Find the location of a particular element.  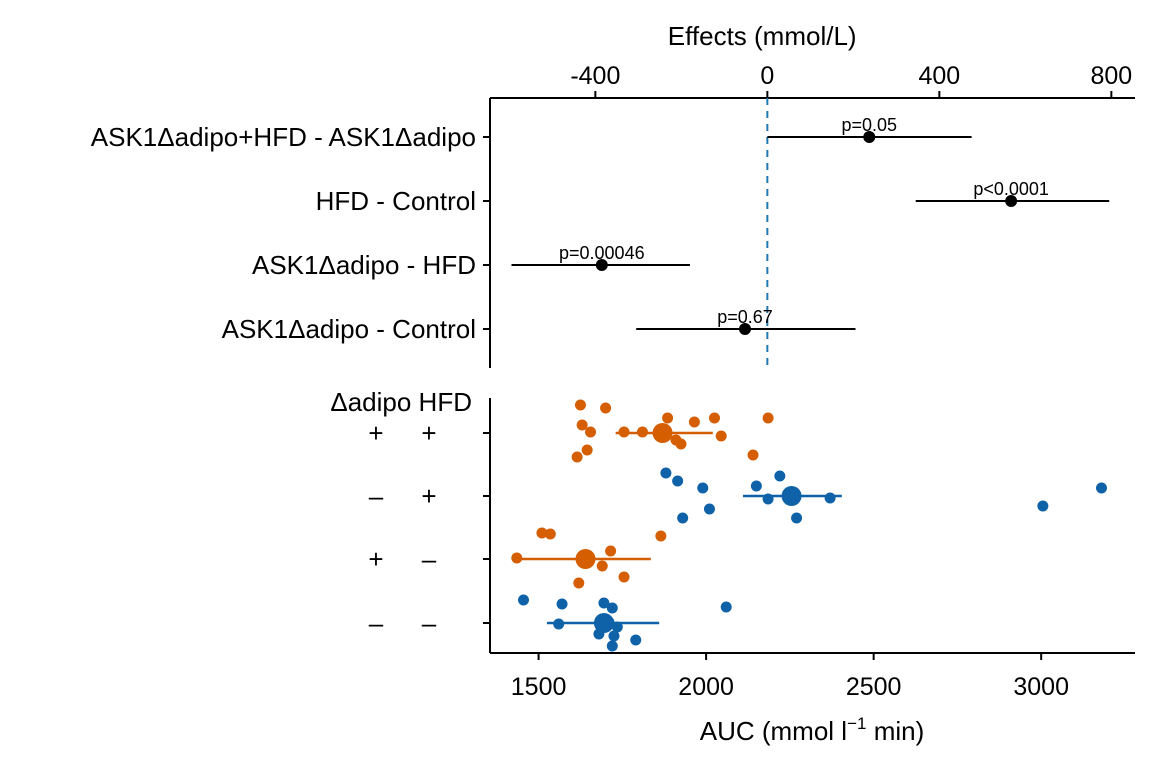

p-value-label: p=0.00046 is located at coordinates (602, 253).